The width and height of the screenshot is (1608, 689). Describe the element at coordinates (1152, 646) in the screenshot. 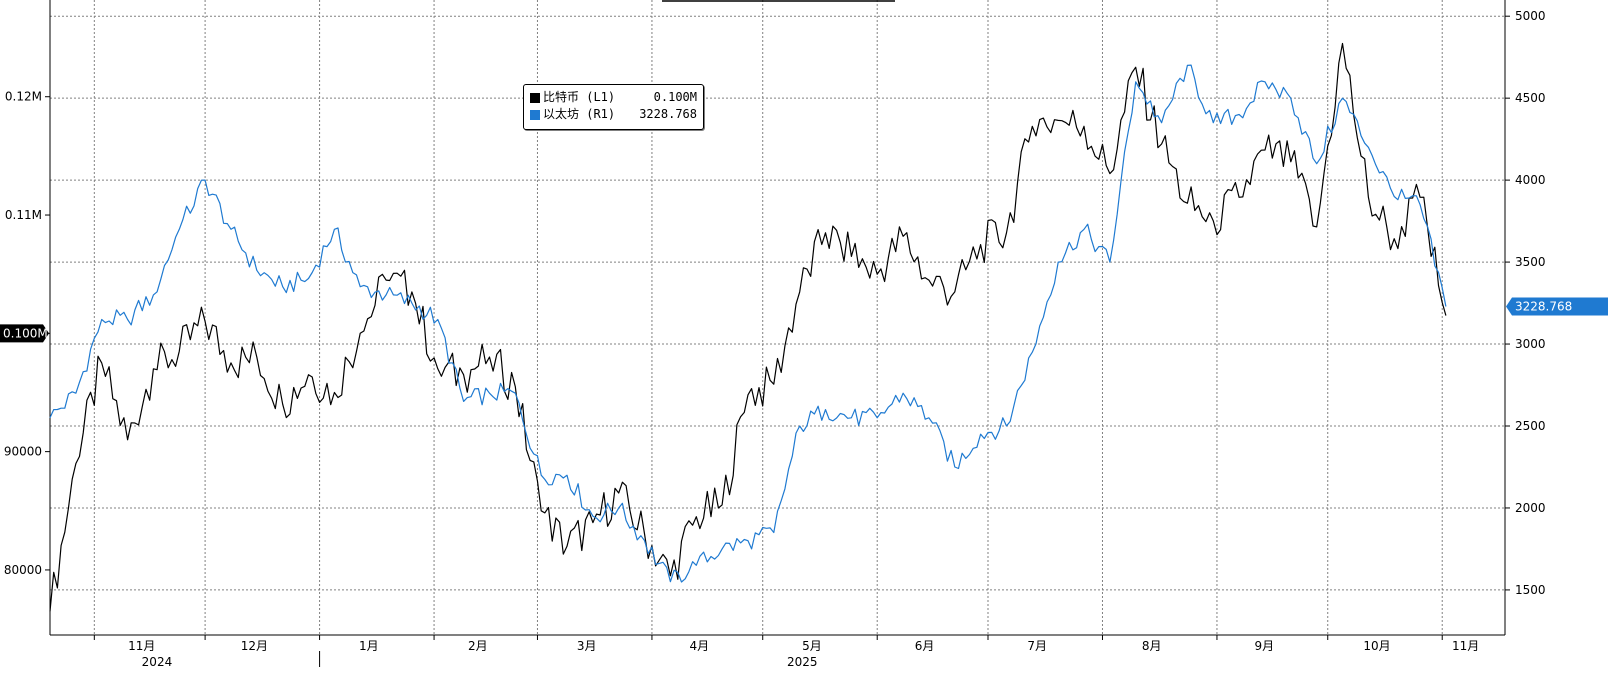

I see `x-month-label: 8月` at that location.